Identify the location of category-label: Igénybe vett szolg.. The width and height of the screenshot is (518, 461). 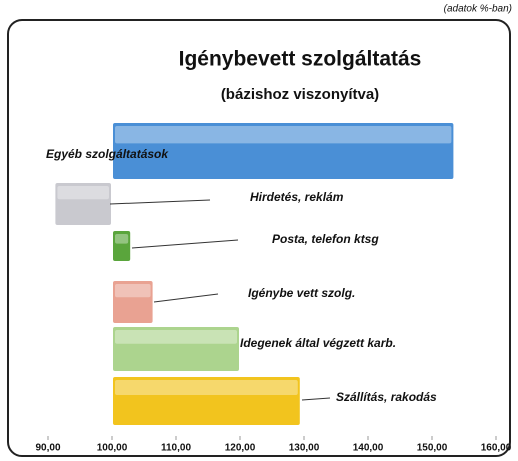
(301, 293).